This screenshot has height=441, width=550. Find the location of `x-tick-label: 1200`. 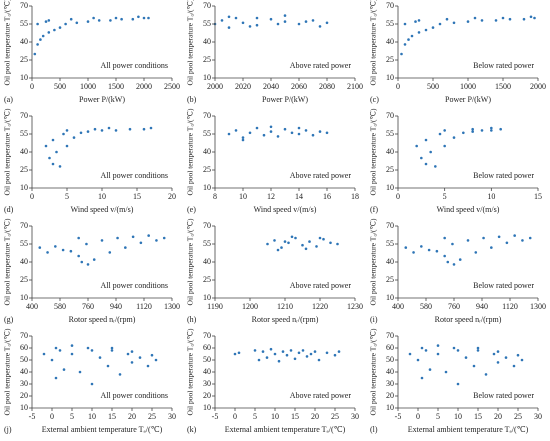

x-tick-label: 1200 is located at coordinates (250, 306).